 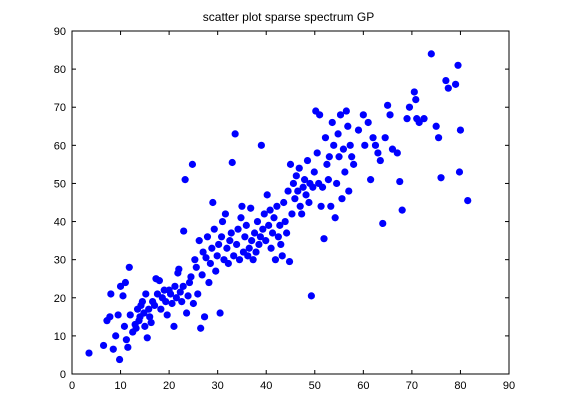 What do you see at coordinates (412, 386) in the screenshot?
I see `x-tick-label: 70` at bounding box center [412, 386].